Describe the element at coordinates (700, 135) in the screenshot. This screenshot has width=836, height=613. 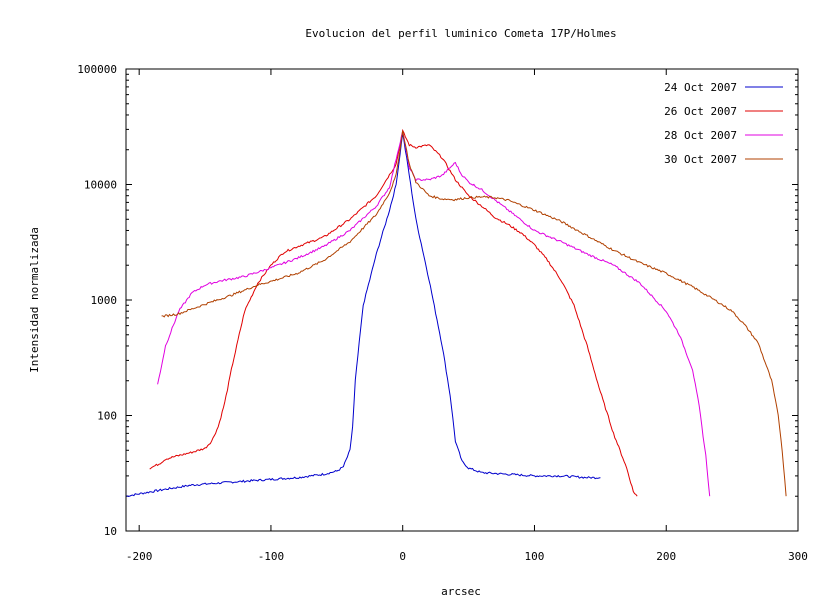
I see `legend-label-3: 28 Oct 2007` at that location.